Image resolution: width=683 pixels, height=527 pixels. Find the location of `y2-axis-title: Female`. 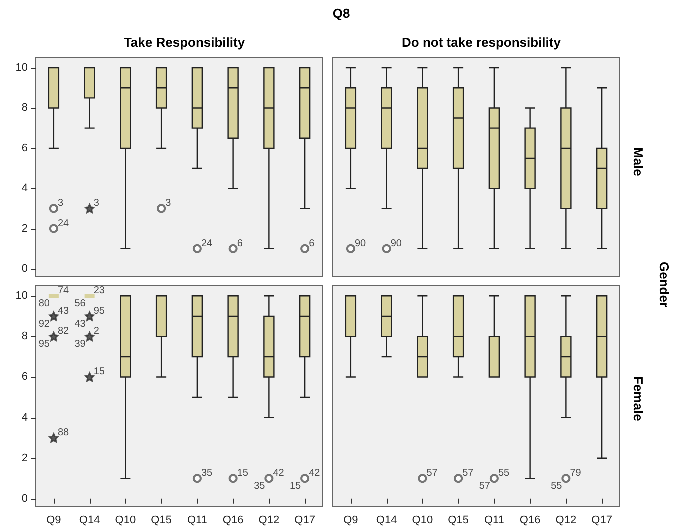

y2-axis-title: Female is located at coordinates (638, 399).